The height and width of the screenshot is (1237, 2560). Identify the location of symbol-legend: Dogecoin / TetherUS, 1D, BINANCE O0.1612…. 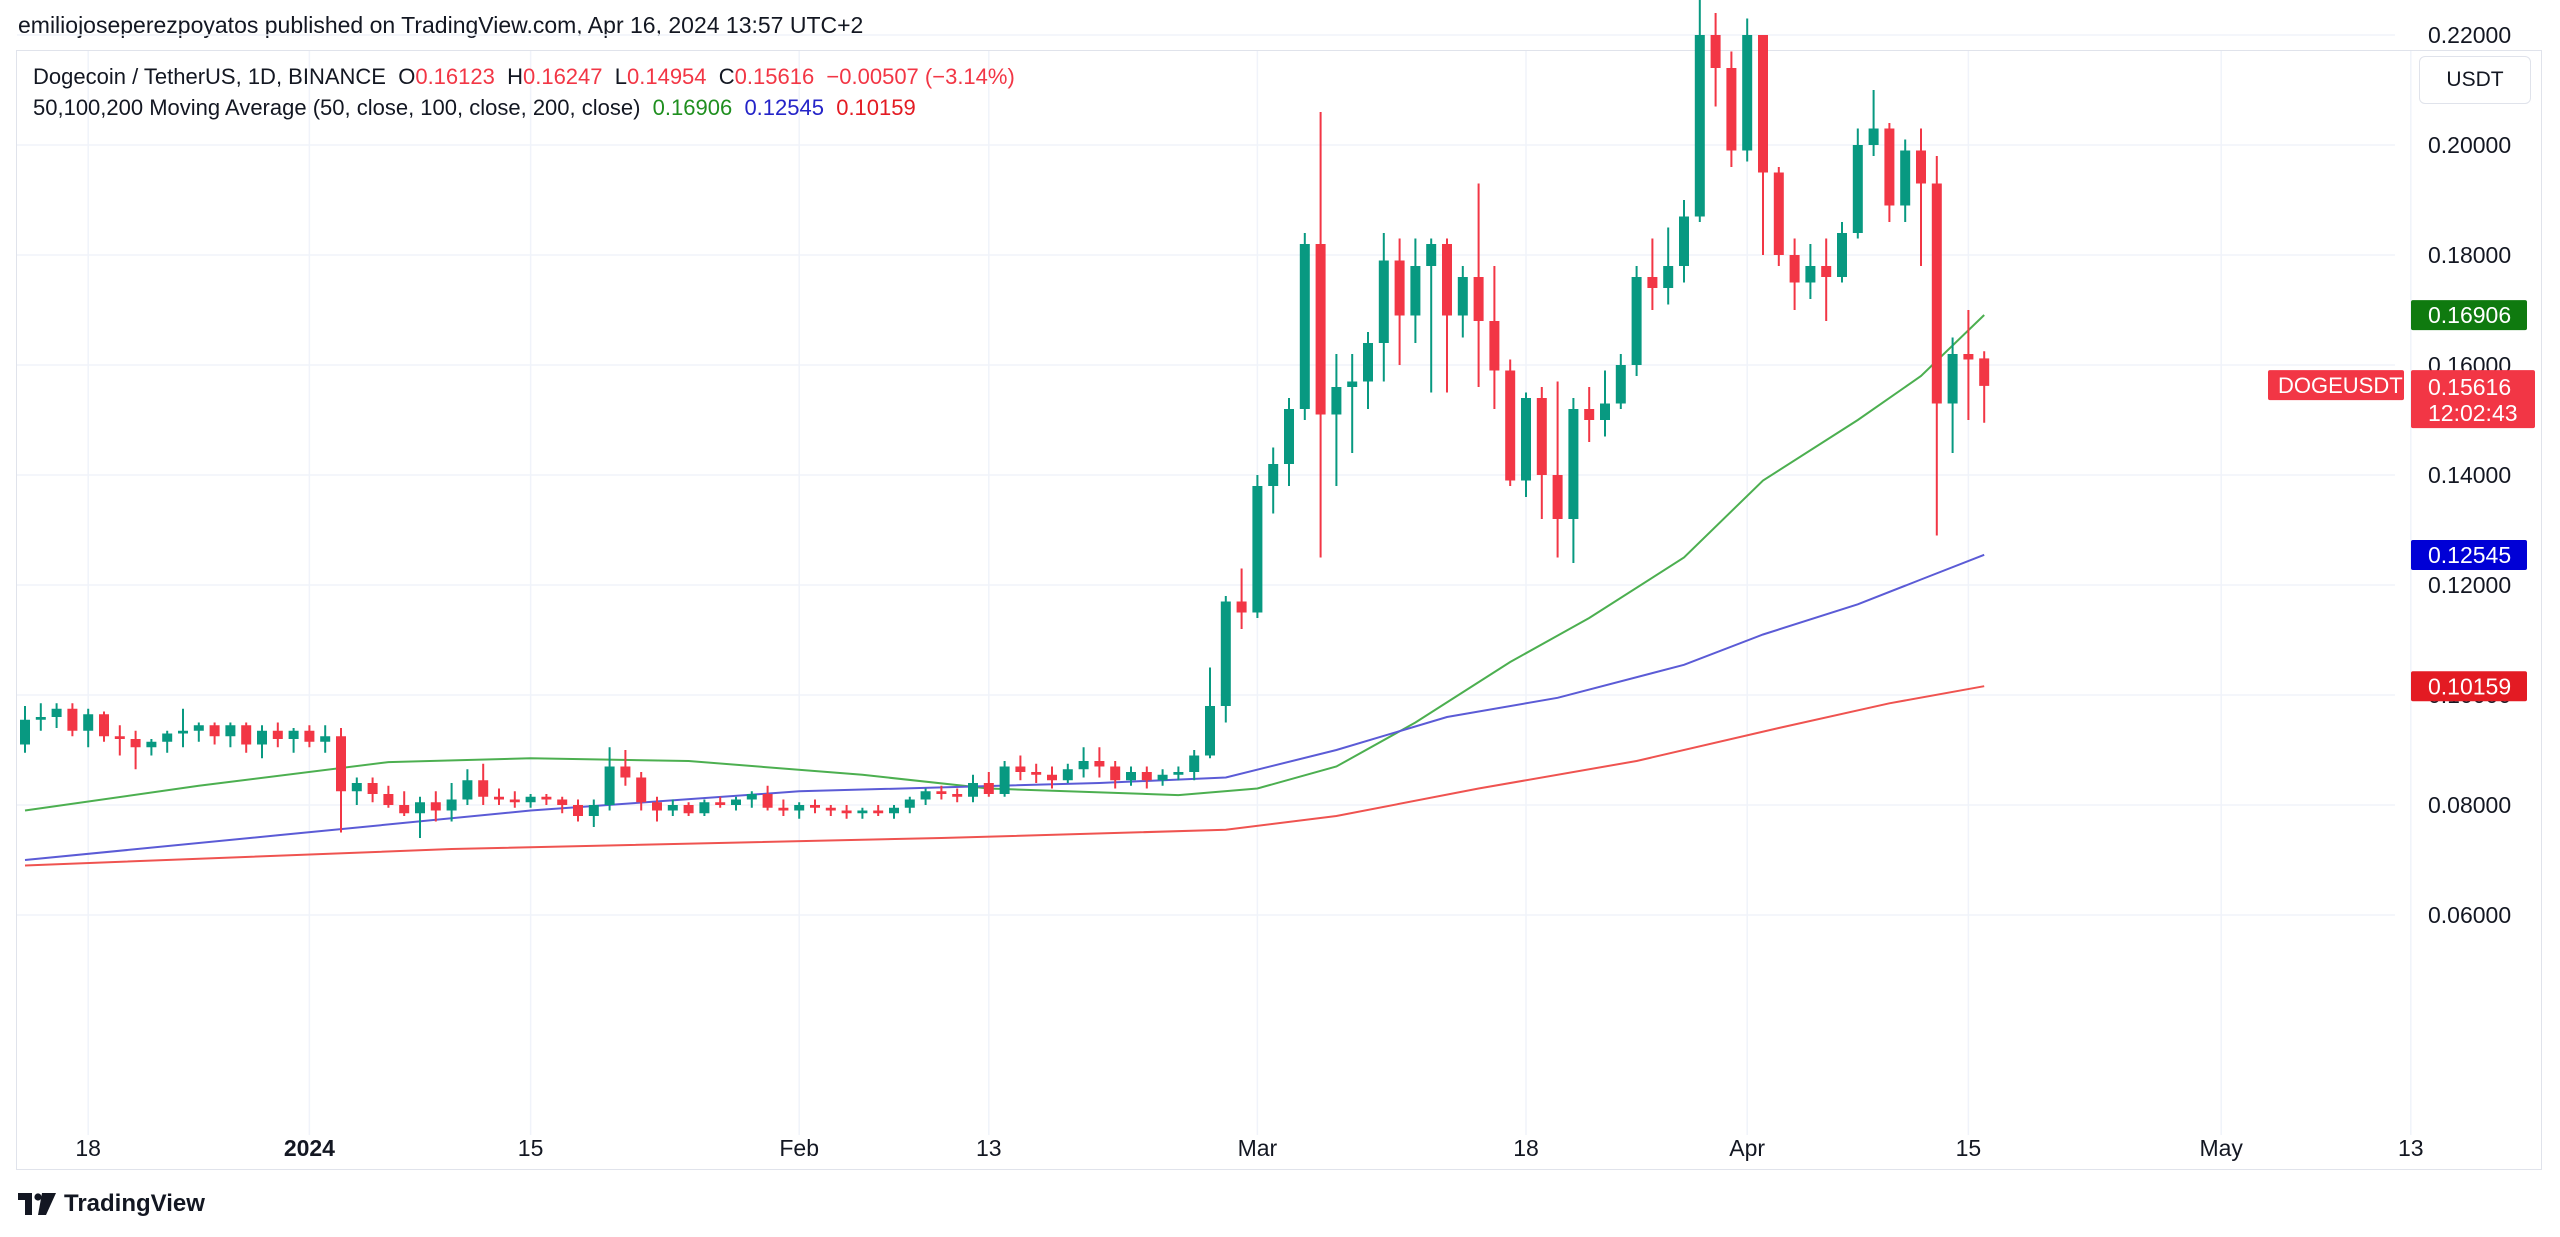
(524, 77).